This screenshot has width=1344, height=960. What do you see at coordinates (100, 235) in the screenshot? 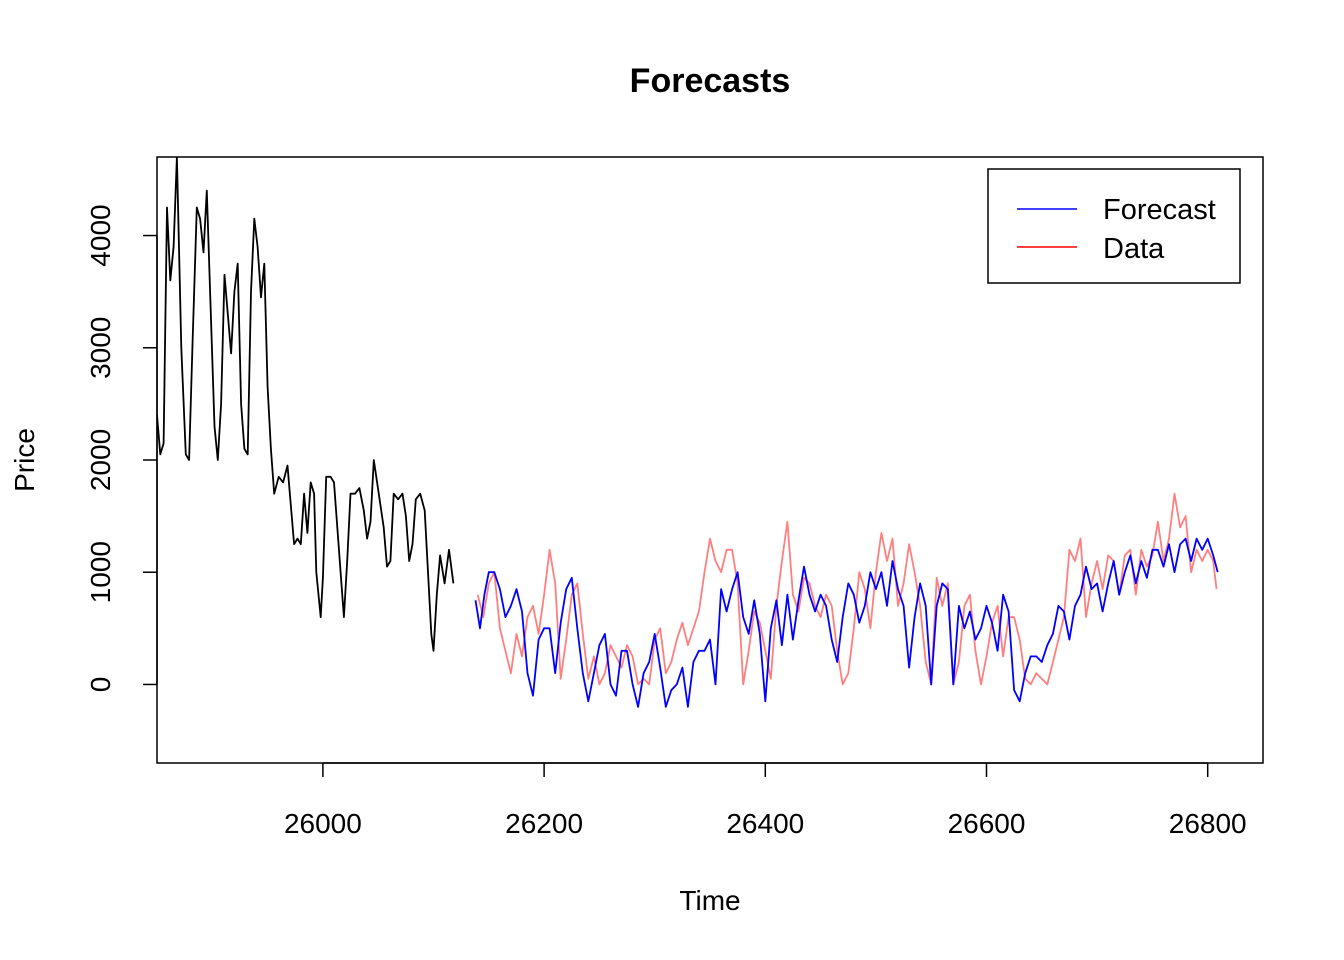
I see `y-tick-label: 4000` at bounding box center [100, 235].